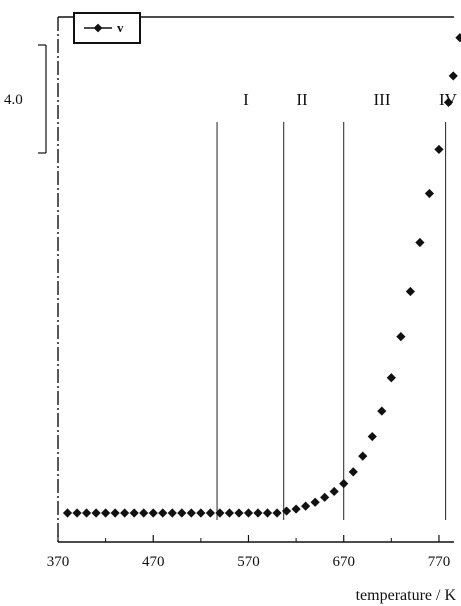 This screenshot has height=606, width=461. I want to click on x-tick-label: 470, so click(153, 562).